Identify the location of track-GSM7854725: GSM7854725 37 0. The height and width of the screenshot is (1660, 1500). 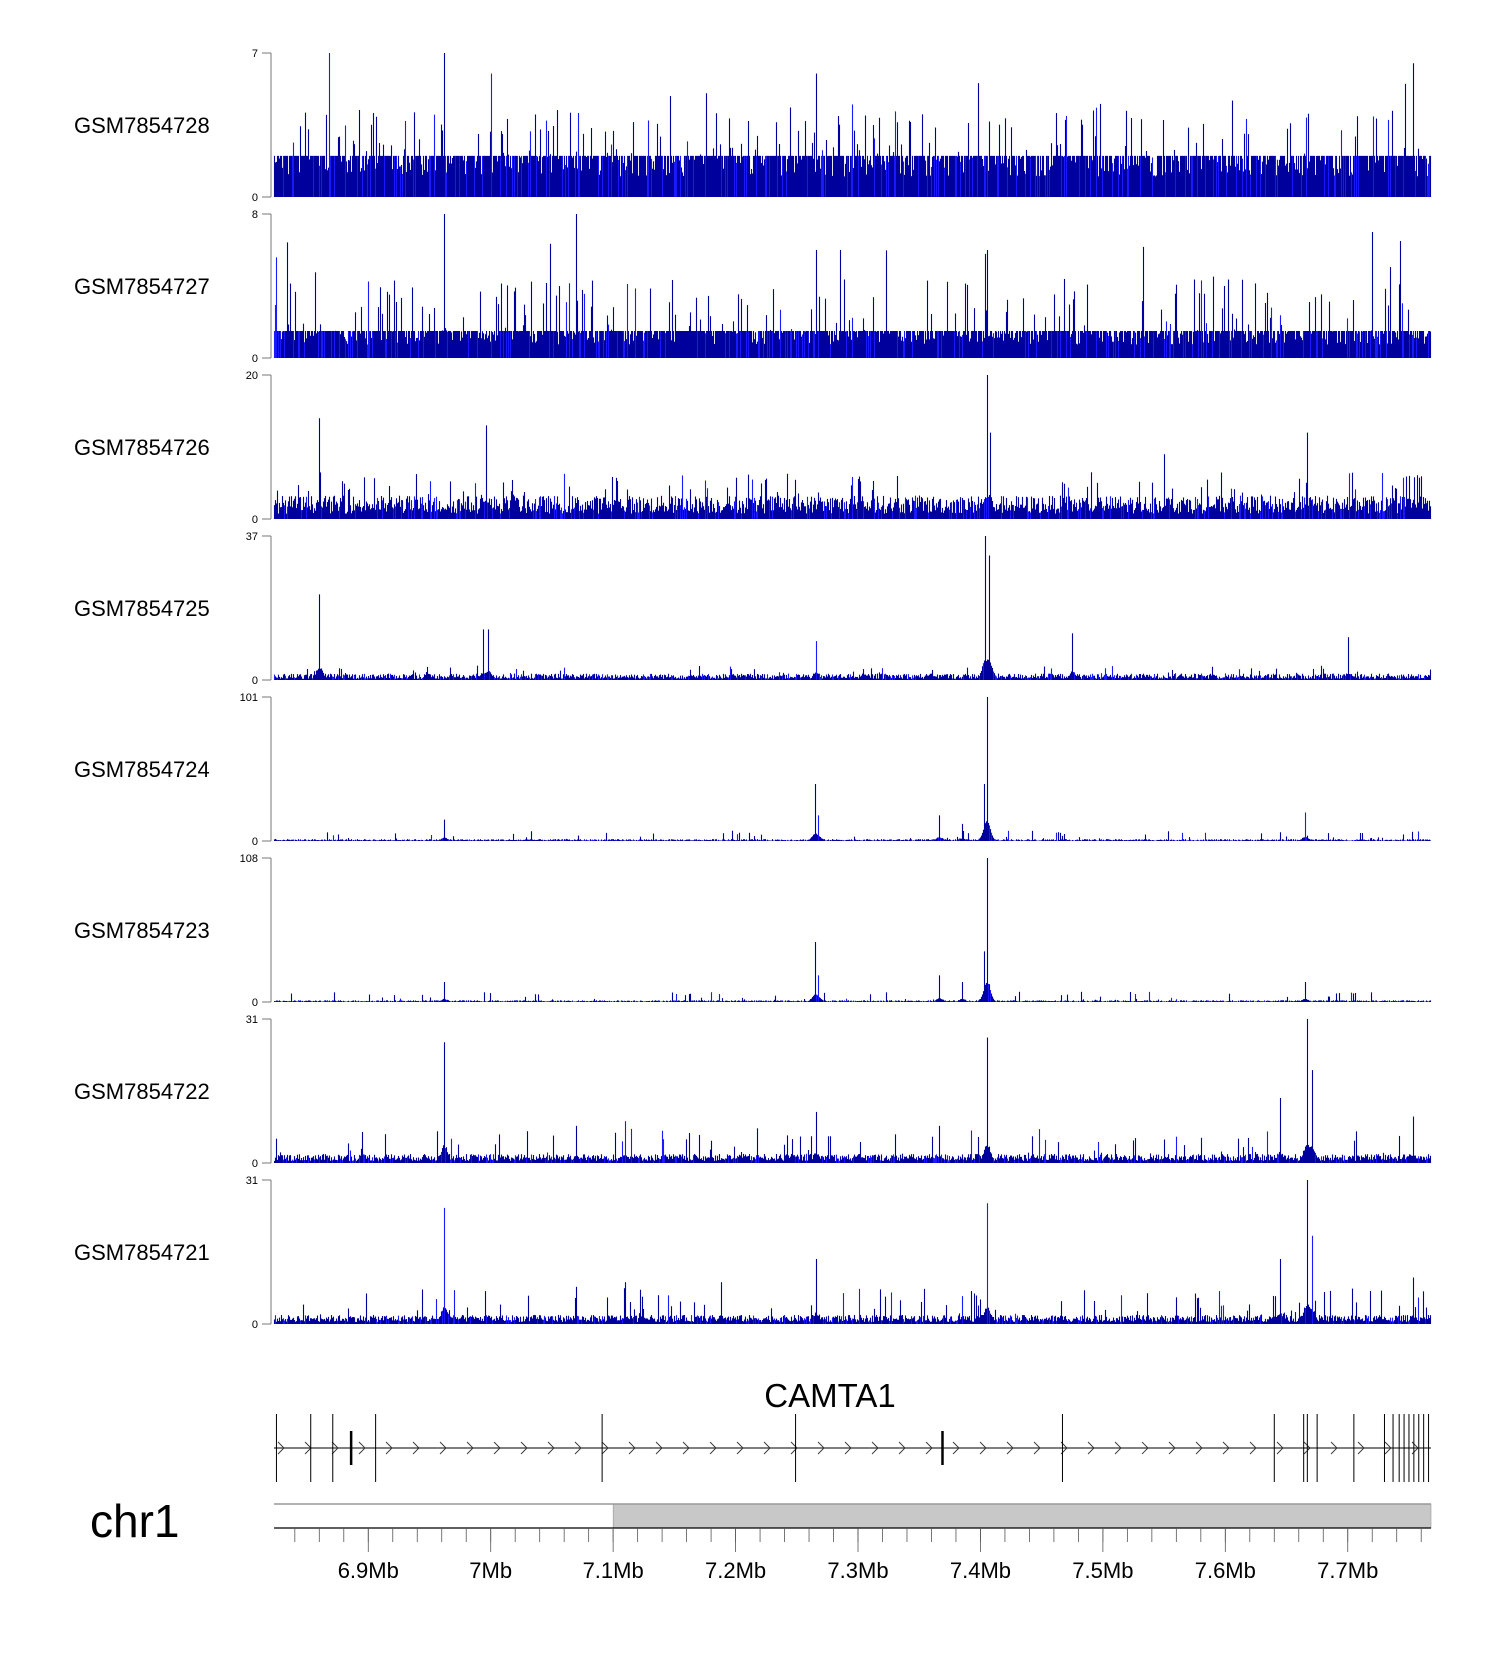
(753, 609).